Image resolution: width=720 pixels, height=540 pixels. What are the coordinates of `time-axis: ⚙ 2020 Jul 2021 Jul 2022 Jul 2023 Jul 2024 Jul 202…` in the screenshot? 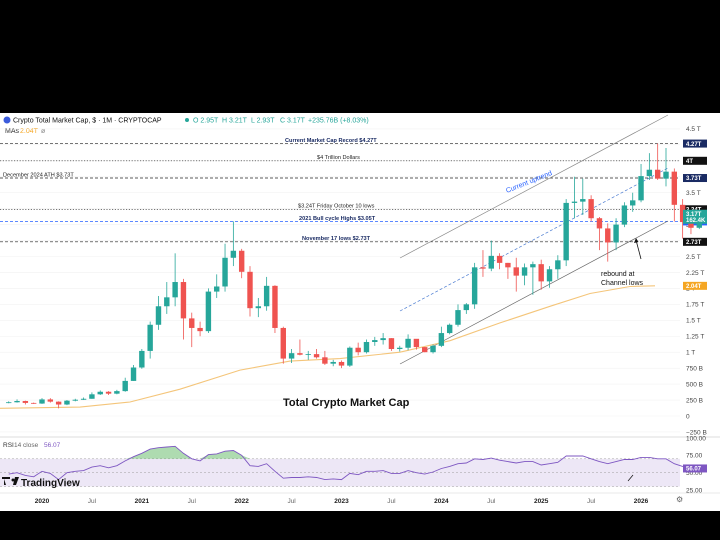 It's located at (360, 498).